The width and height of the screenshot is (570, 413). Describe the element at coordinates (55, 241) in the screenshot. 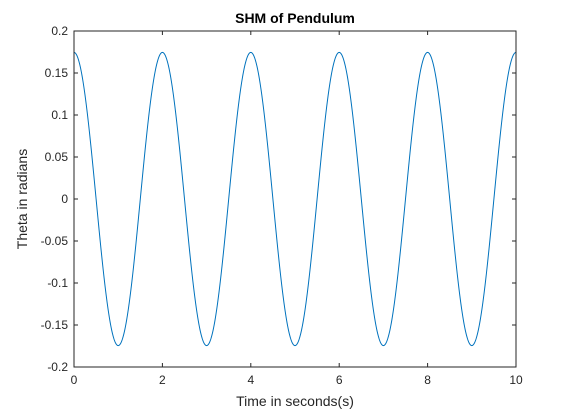

I see `y-tick-label: -0.05` at that location.